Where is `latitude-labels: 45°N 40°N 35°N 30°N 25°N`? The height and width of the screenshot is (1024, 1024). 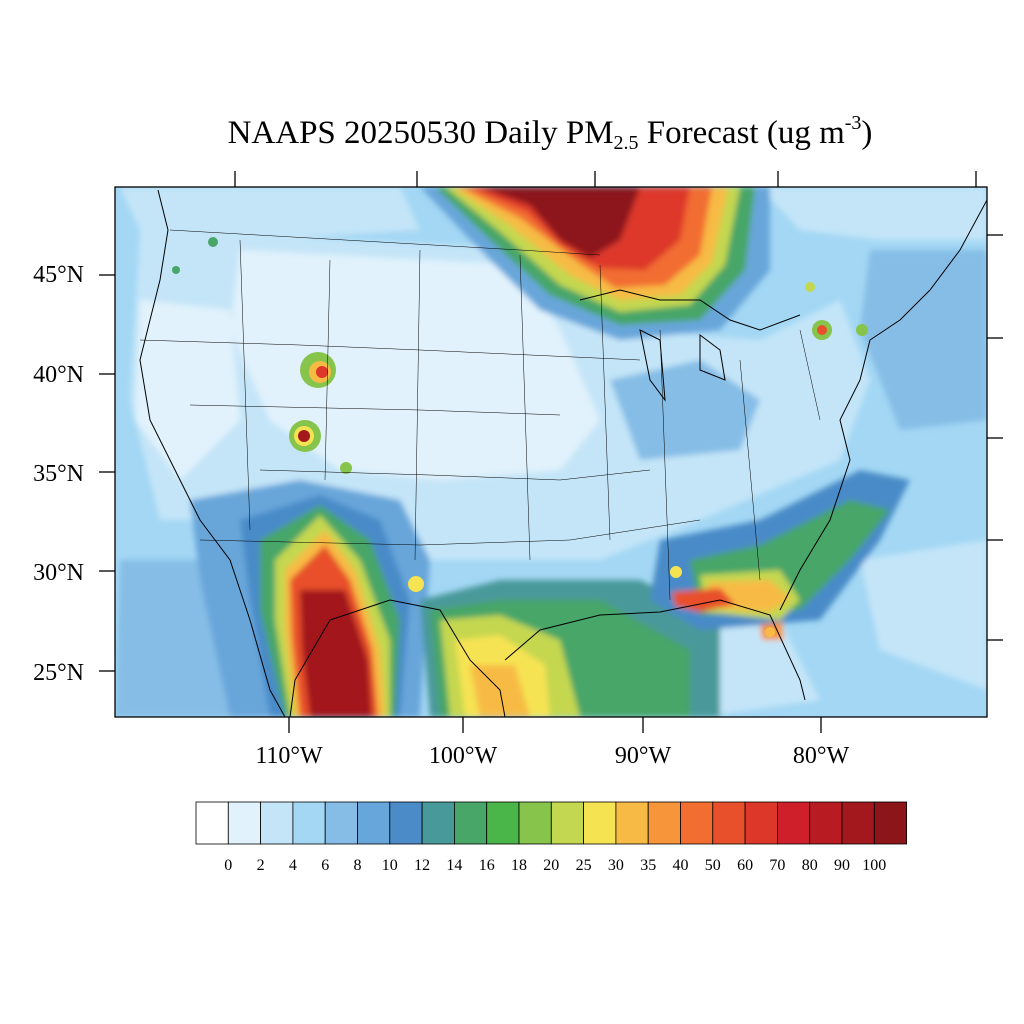 latitude-labels: 45°N 40°N 35°N 30°N 25°N is located at coordinates (58, 474).